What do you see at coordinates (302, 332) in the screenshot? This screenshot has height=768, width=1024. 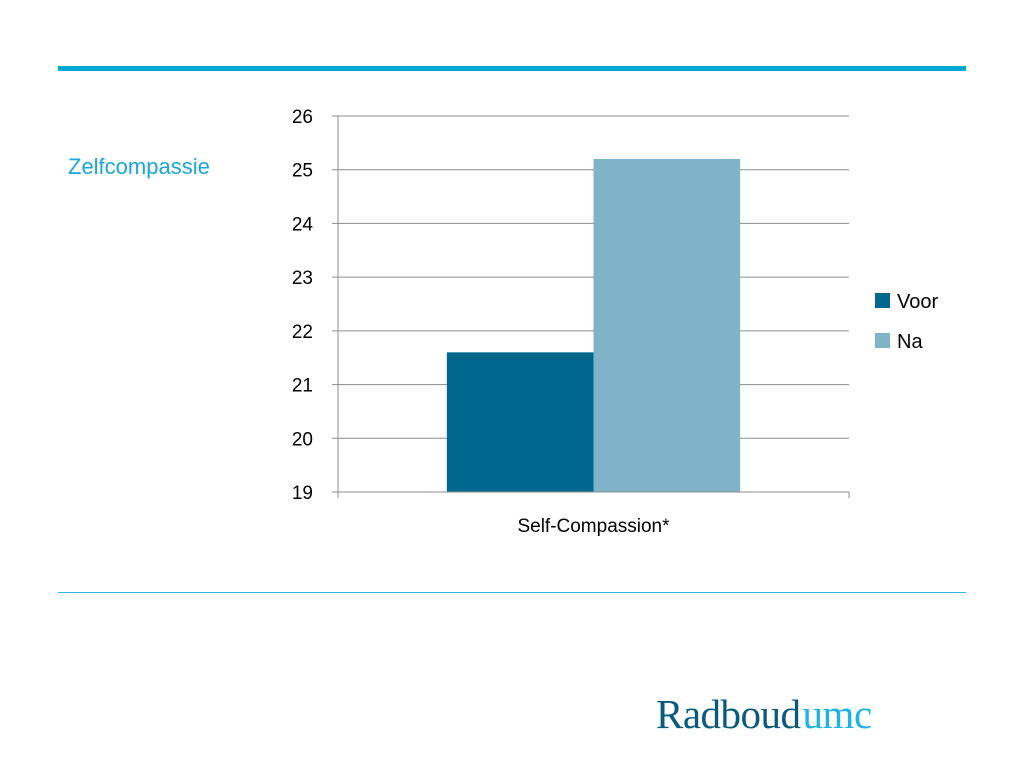 I see `y-tick-label: 22` at bounding box center [302, 332].